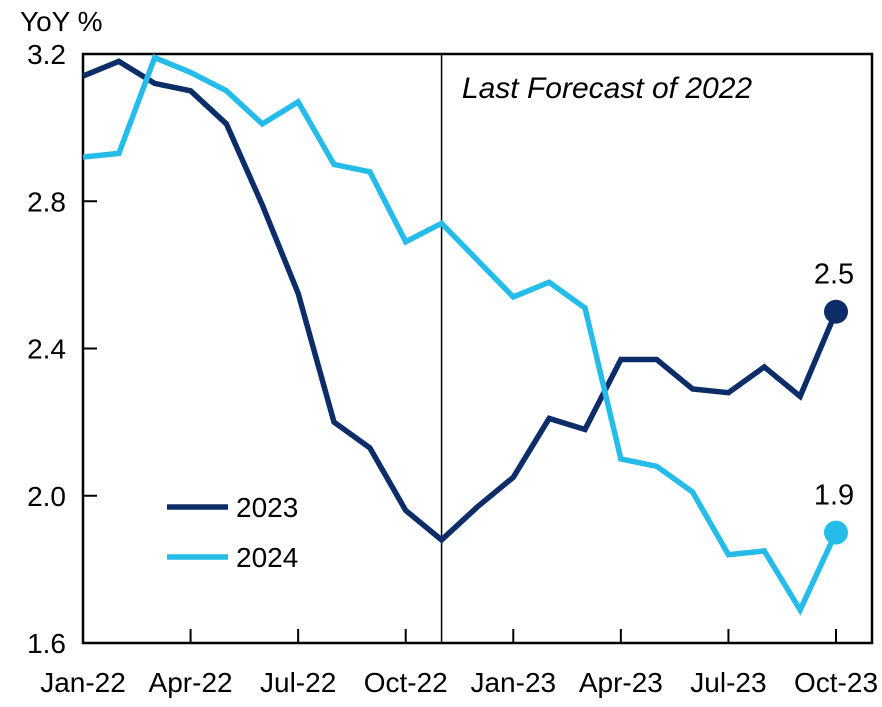 This screenshot has width=882, height=707. I want to click on y-tick-label: 1.6, so click(46, 643).